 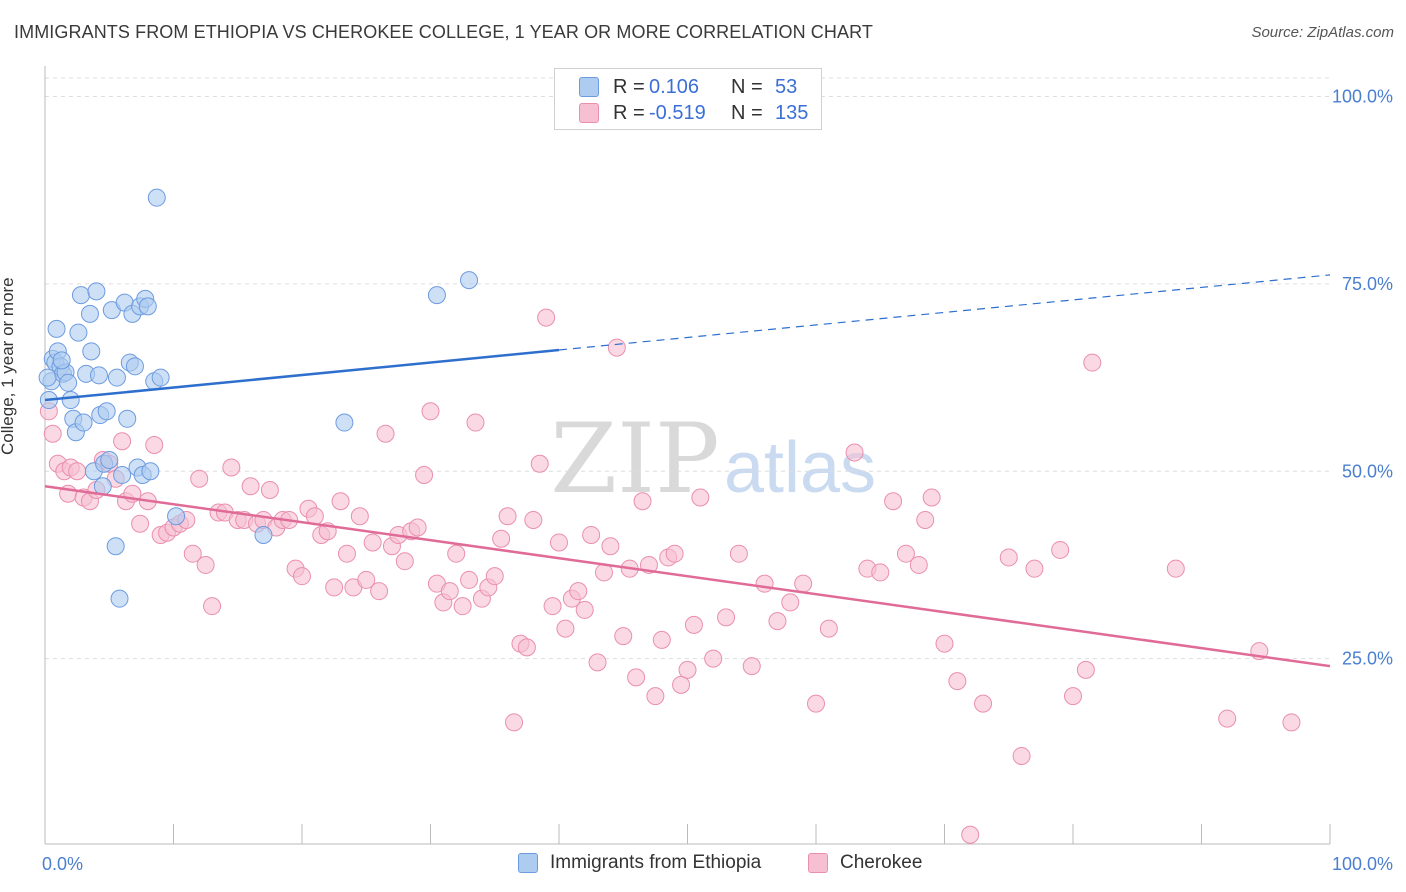 I want to click on legend-item-cherokee: Cherokee, so click(x=865, y=863).